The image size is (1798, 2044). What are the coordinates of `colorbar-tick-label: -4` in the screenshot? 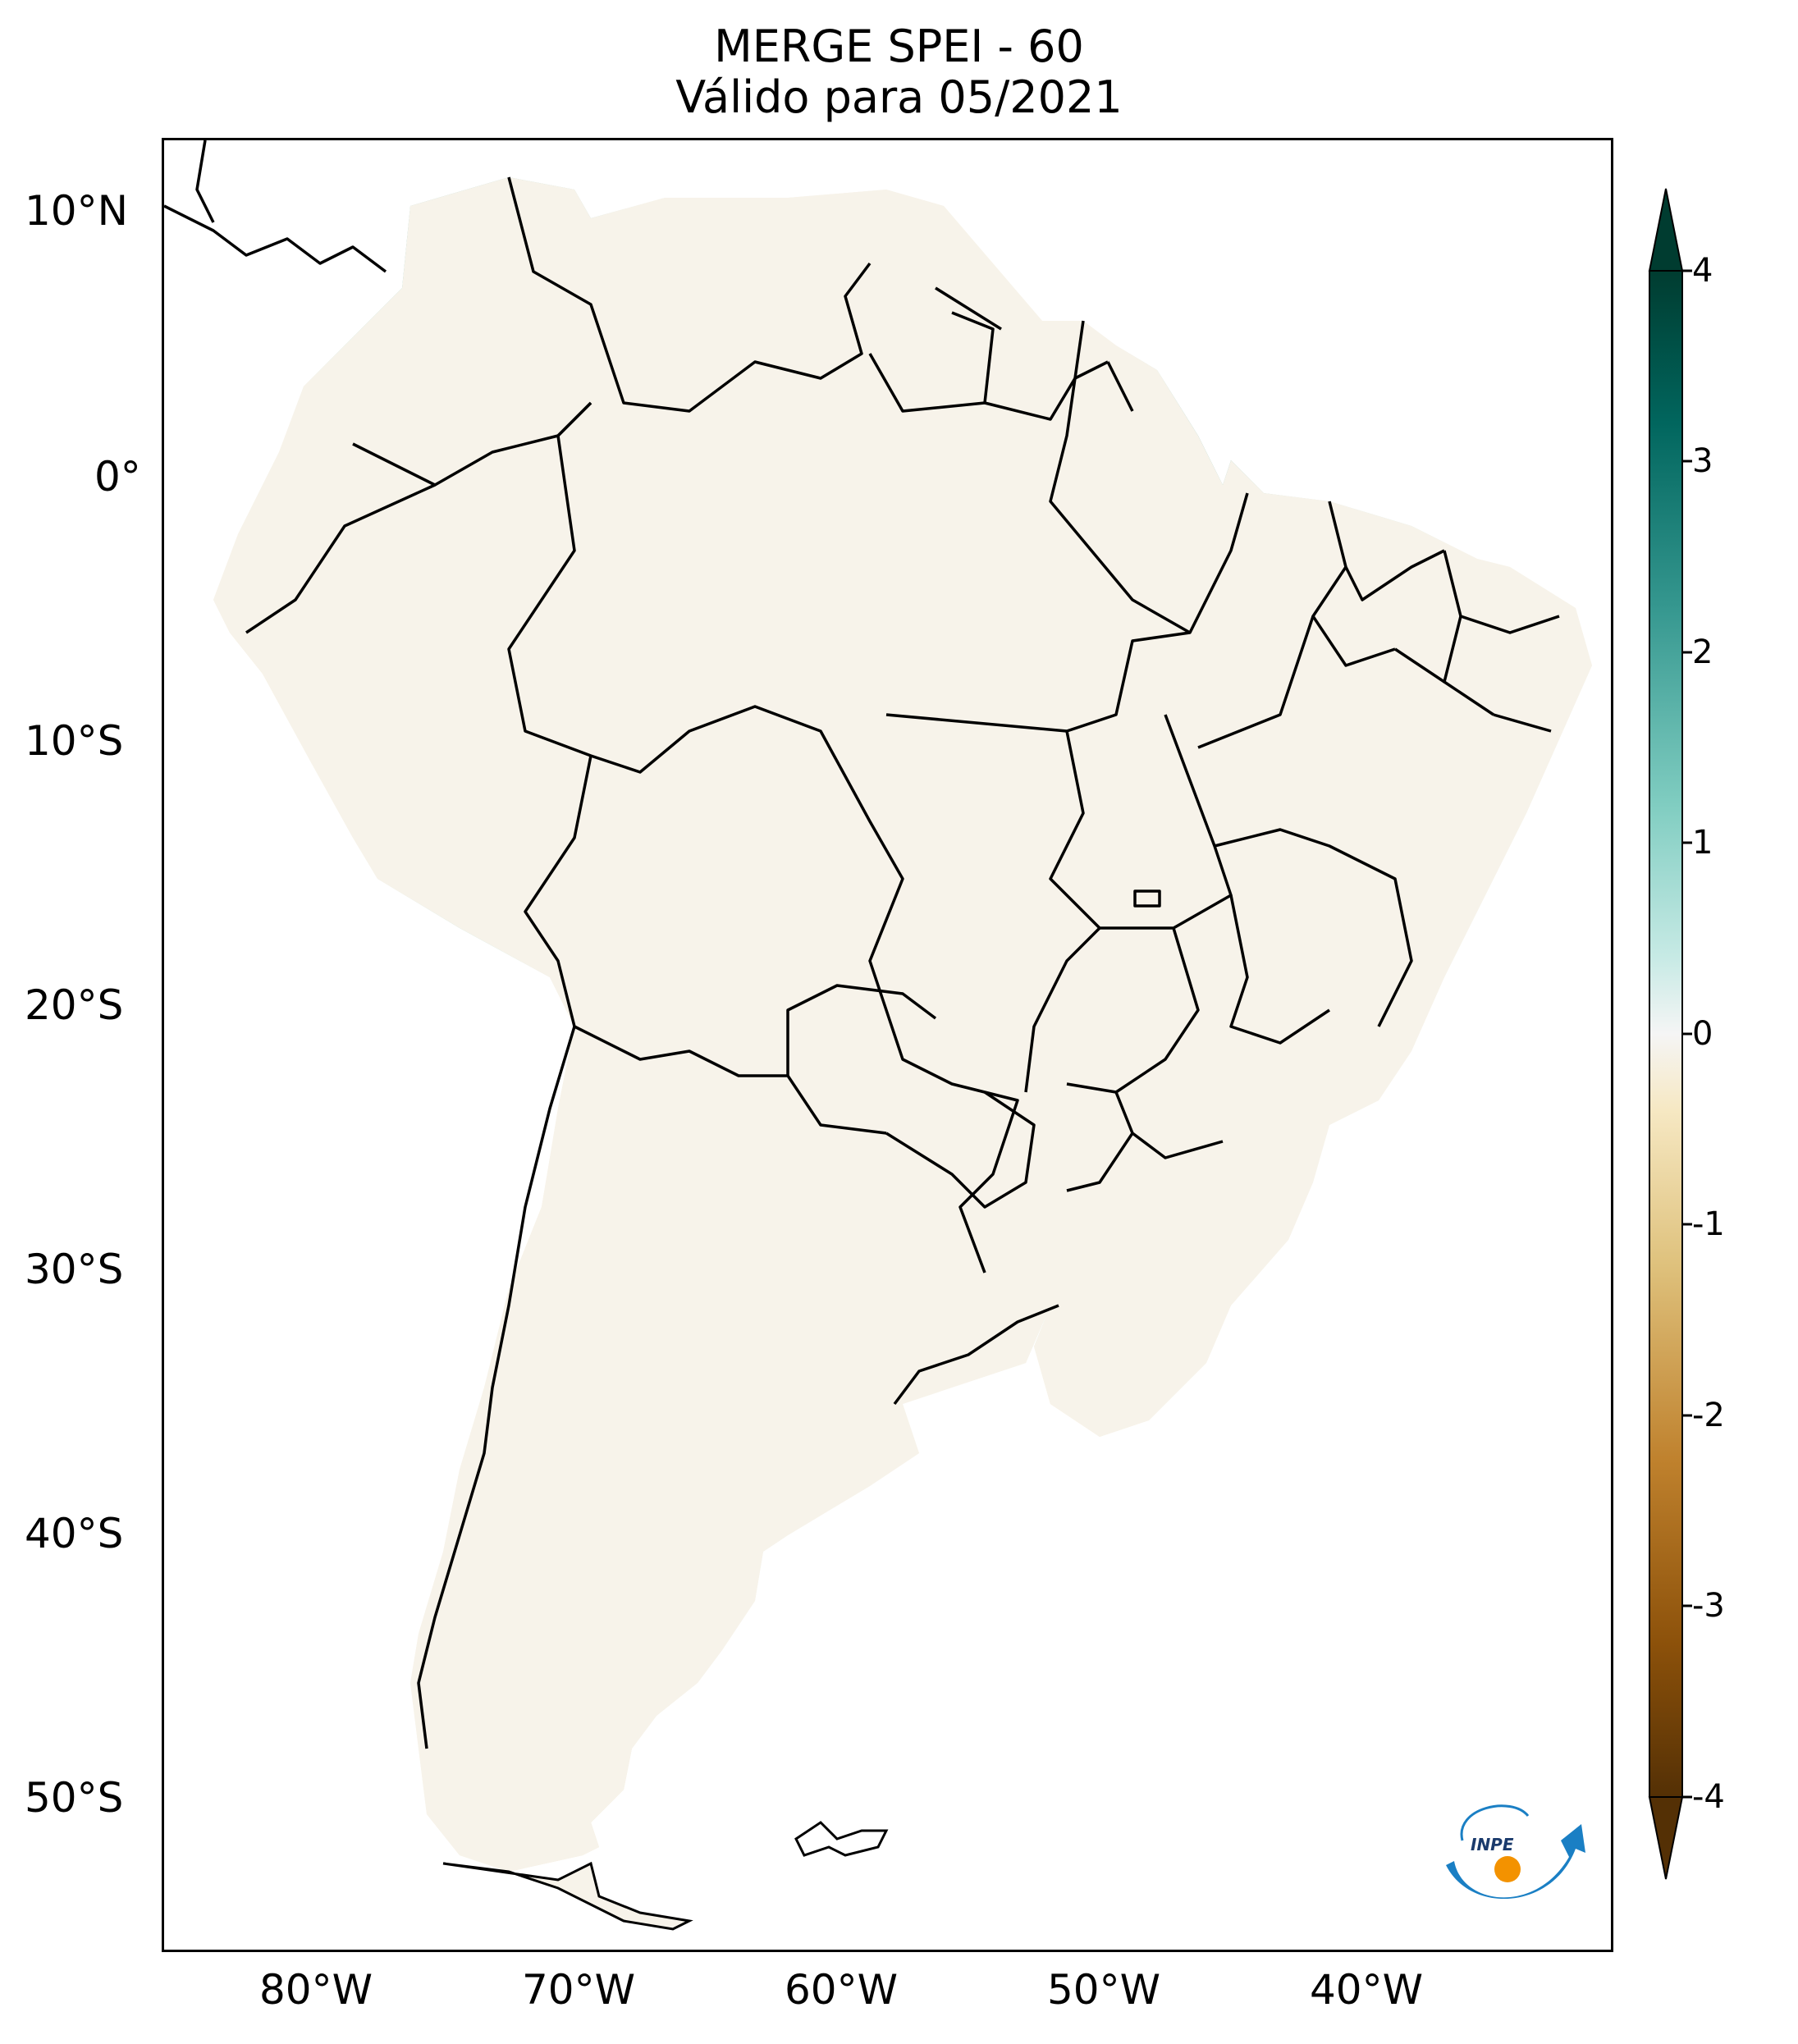 It's located at (1708, 1797).